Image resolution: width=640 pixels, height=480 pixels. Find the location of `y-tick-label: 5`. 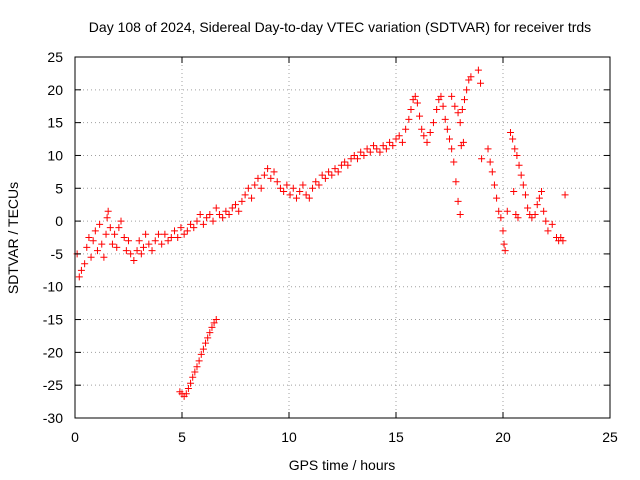

y-tick-label: 5 is located at coordinates (59, 188).